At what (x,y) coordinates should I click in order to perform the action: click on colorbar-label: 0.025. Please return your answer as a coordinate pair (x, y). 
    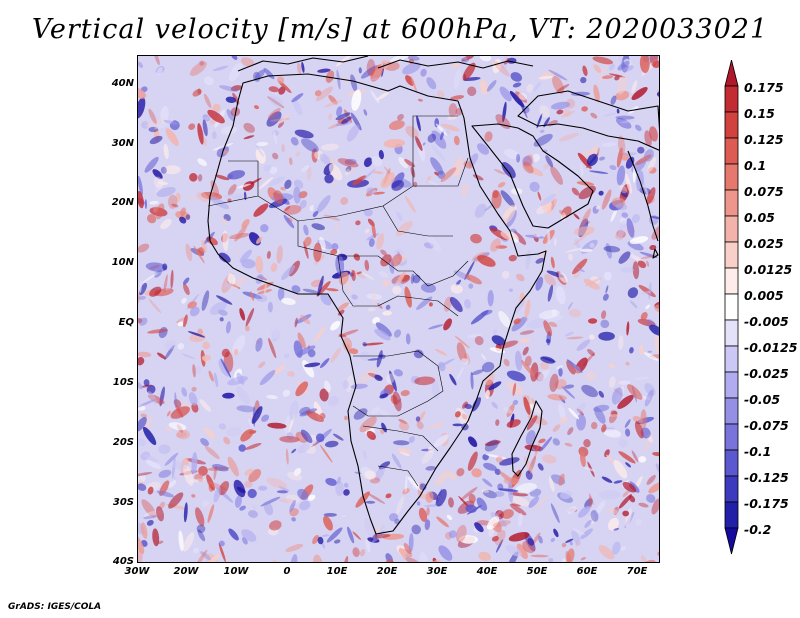
    Looking at the image, I should click on (764, 243).